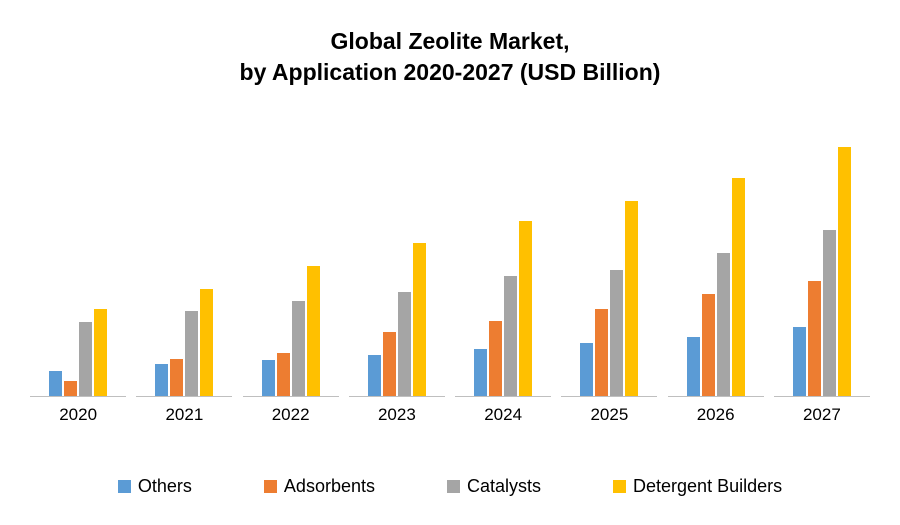 This screenshot has height=525, width=900. I want to click on legend-item-detergent-builders: Detergent Builders, so click(697, 486).